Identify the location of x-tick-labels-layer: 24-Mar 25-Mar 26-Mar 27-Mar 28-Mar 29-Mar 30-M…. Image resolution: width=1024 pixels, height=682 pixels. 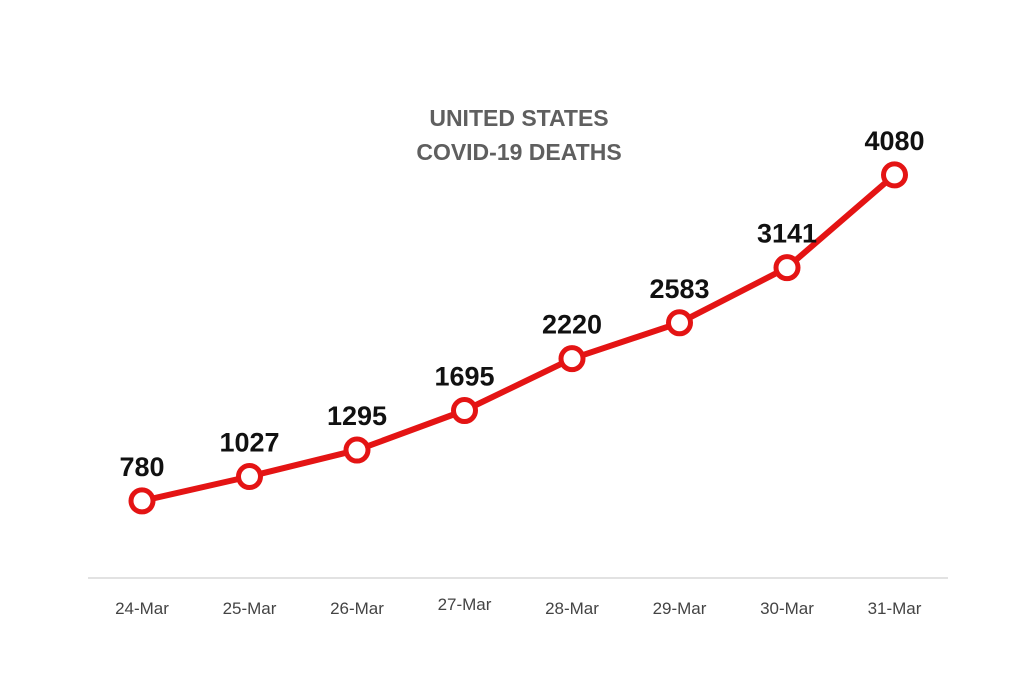
(518, 606).